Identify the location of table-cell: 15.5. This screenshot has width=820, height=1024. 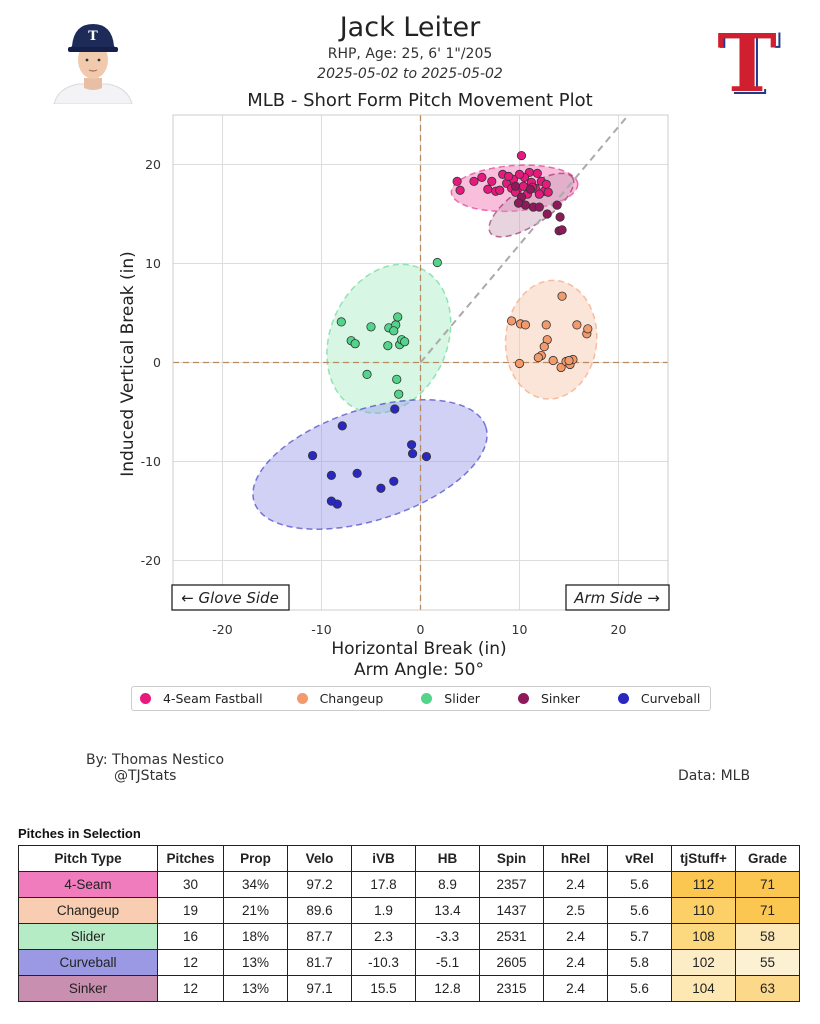
(383, 988).